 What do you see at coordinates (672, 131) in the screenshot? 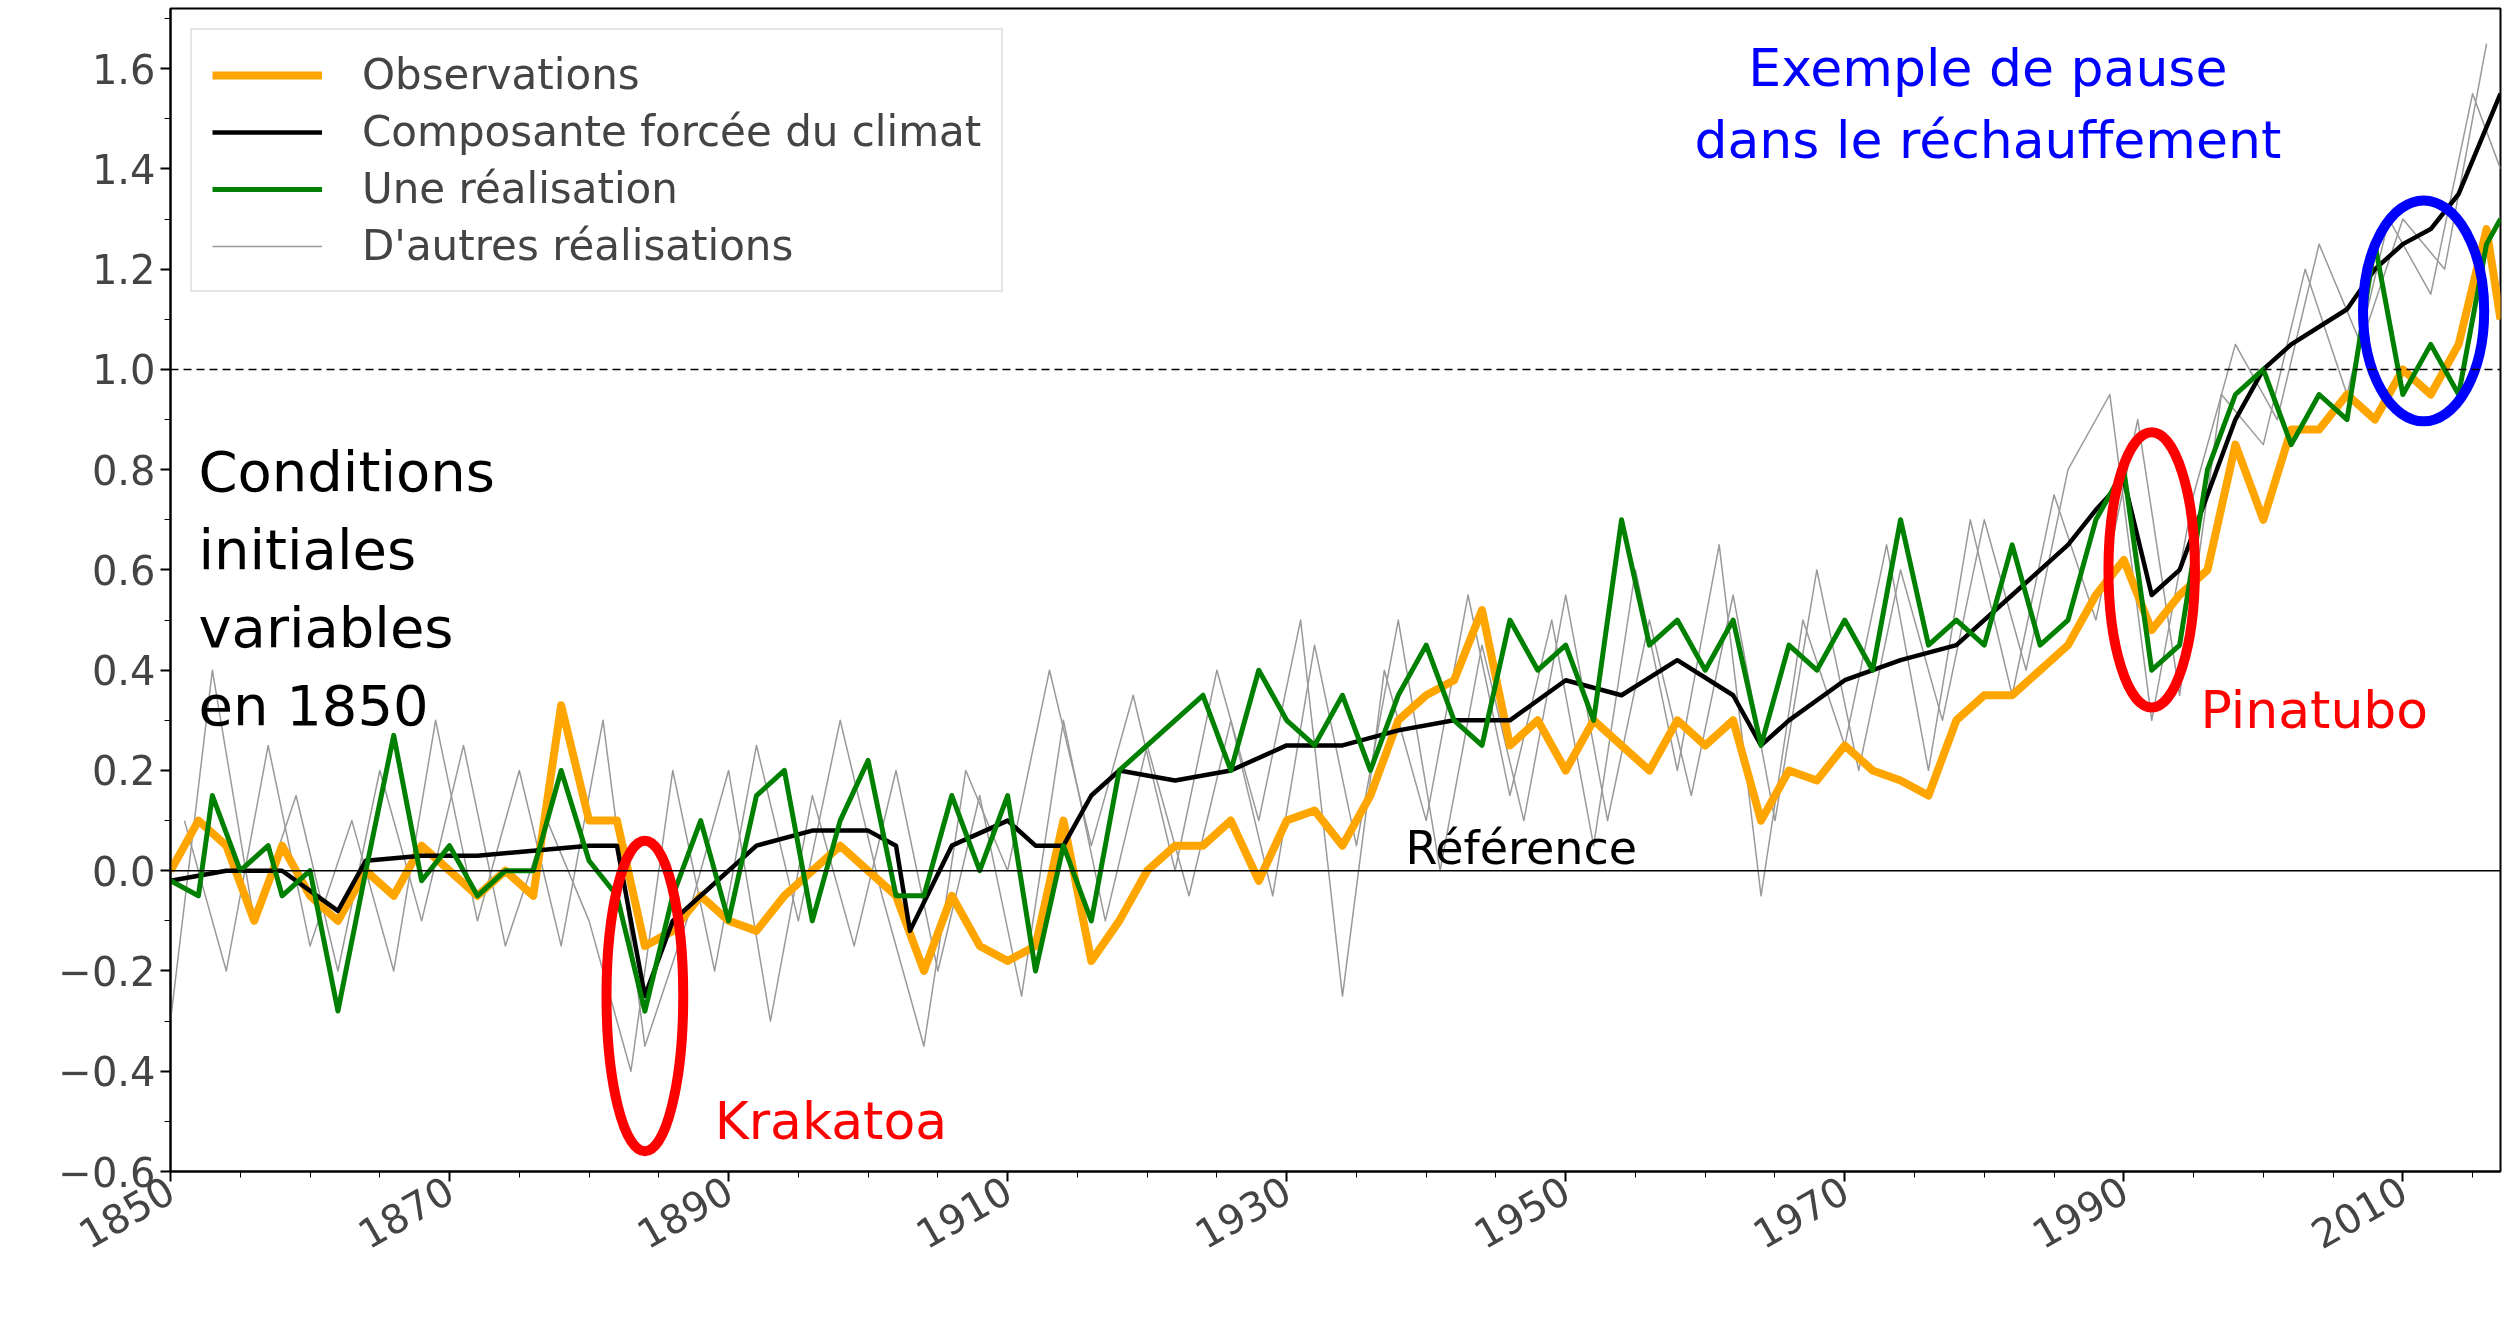
I see `legend-label: Composante forcée du climat` at bounding box center [672, 131].